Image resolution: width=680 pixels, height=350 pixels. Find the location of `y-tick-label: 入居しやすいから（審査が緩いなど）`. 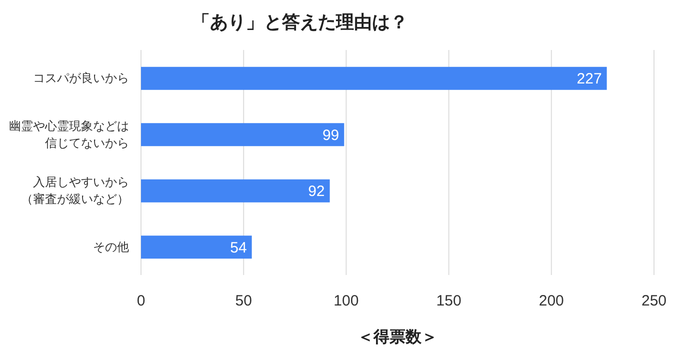

y-tick-label: 入居しやすいから（審査が緩いなど） is located at coordinates (75, 190).